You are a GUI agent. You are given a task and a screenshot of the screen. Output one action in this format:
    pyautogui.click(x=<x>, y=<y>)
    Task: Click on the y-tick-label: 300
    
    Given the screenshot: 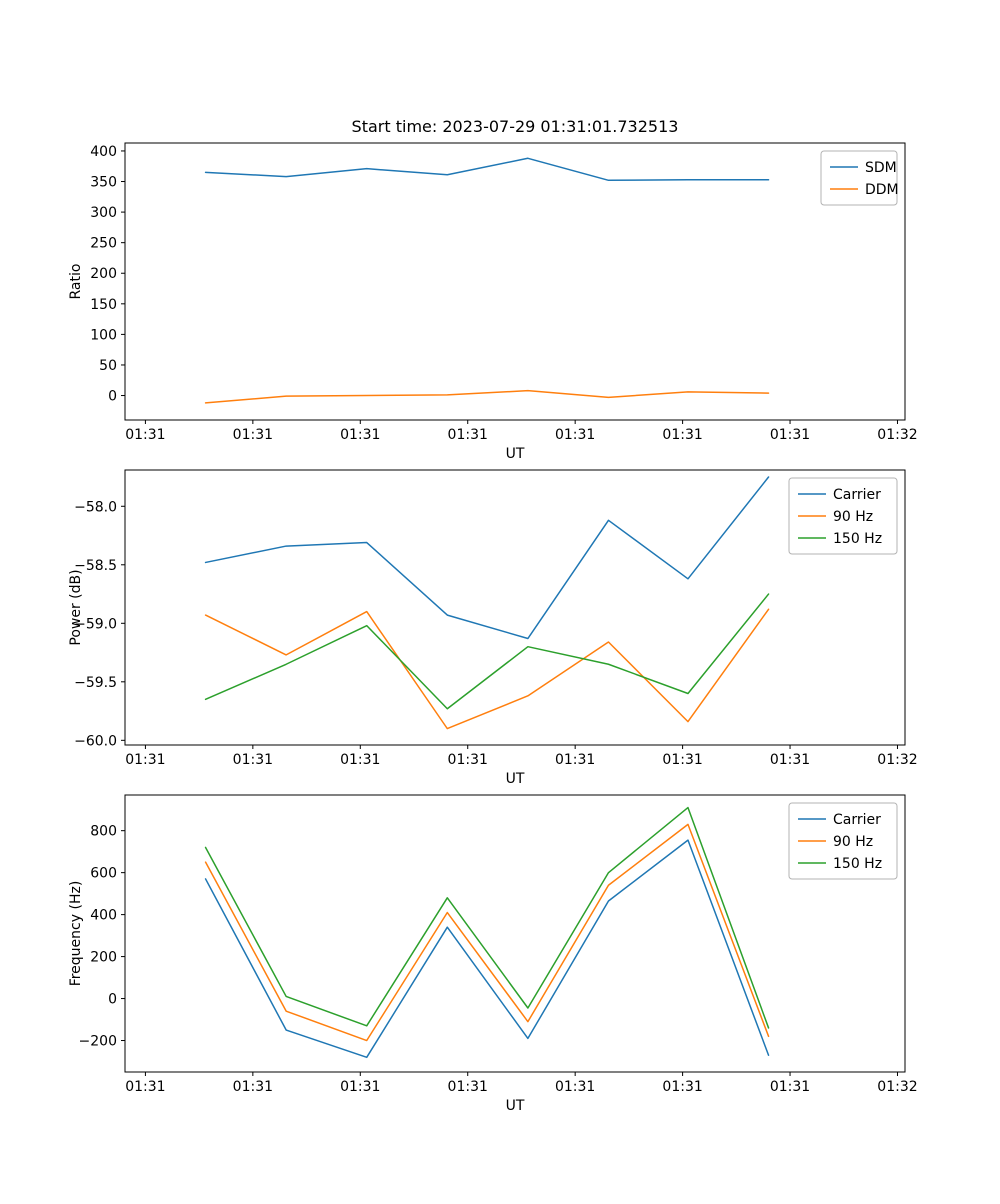 What is the action you would take?
    pyautogui.click(x=103, y=213)
    